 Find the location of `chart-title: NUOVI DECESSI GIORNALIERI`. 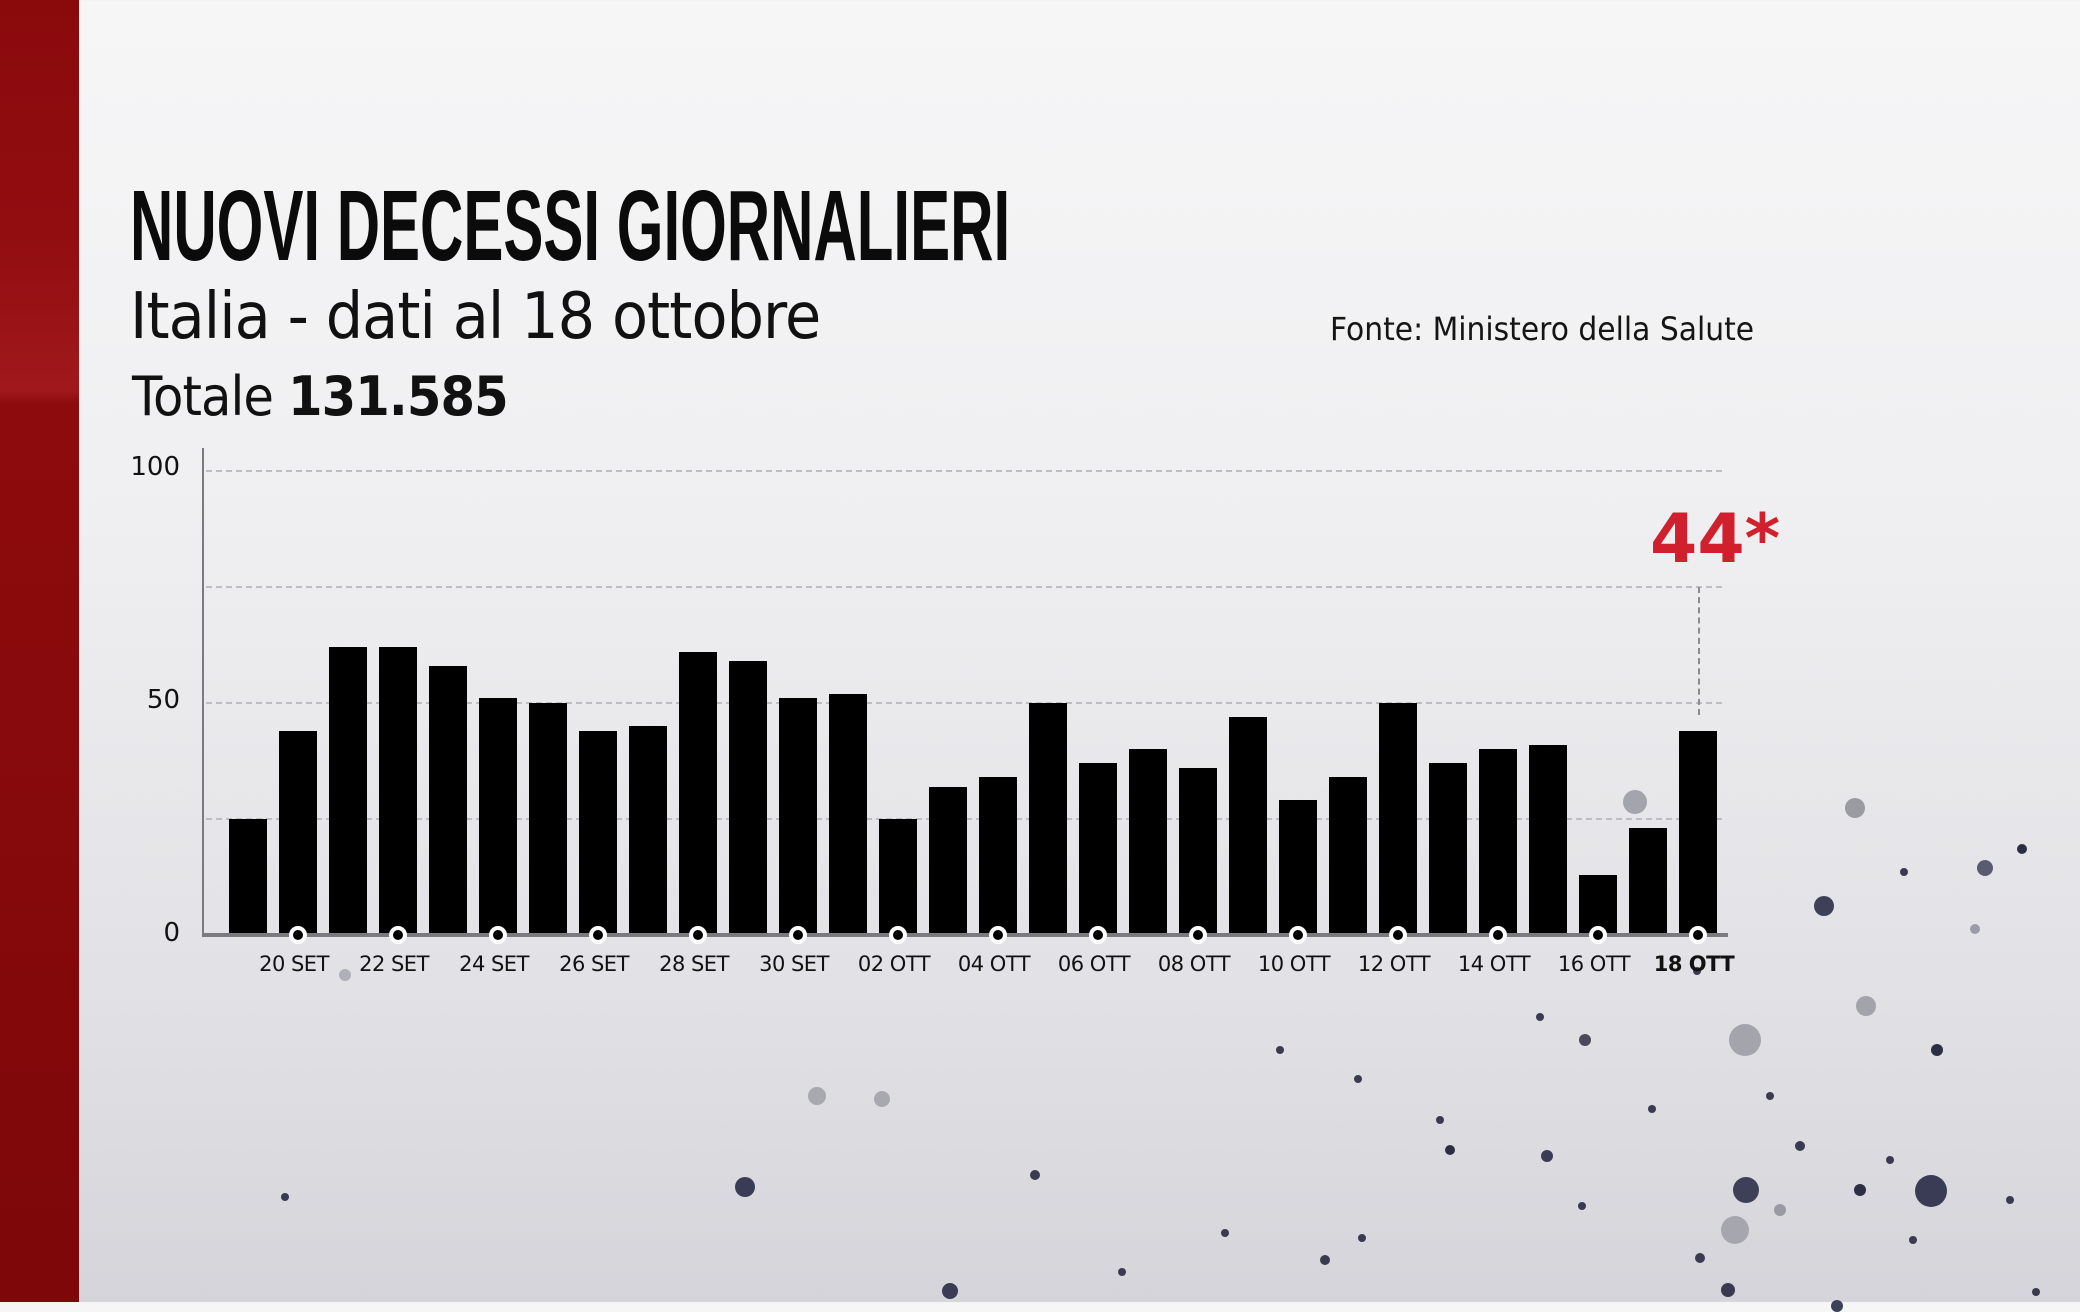

chart-title: NUOVI DECESSI GIORNALIERI is located at coordinates (570, 226).